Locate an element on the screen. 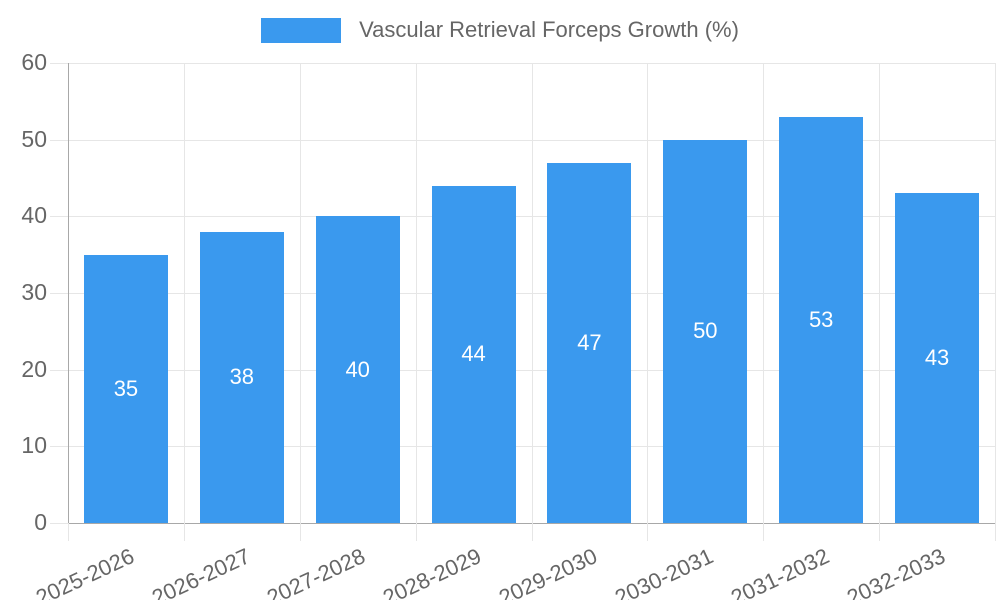 Image resolution: width=1000 pixels, height=600 pixels. x-axis-tick-label: 2028-2029 is located at coordinates (432, 571).